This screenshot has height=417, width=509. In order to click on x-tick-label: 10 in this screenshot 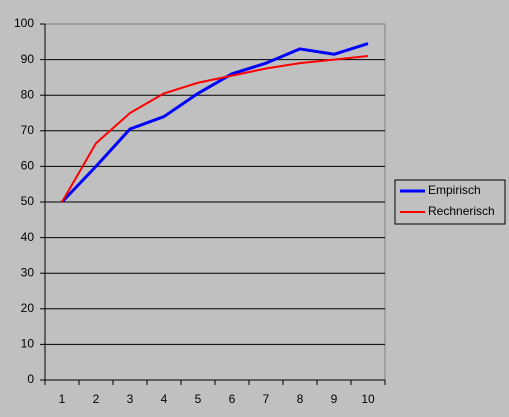, I will do `click(368, 399)`.